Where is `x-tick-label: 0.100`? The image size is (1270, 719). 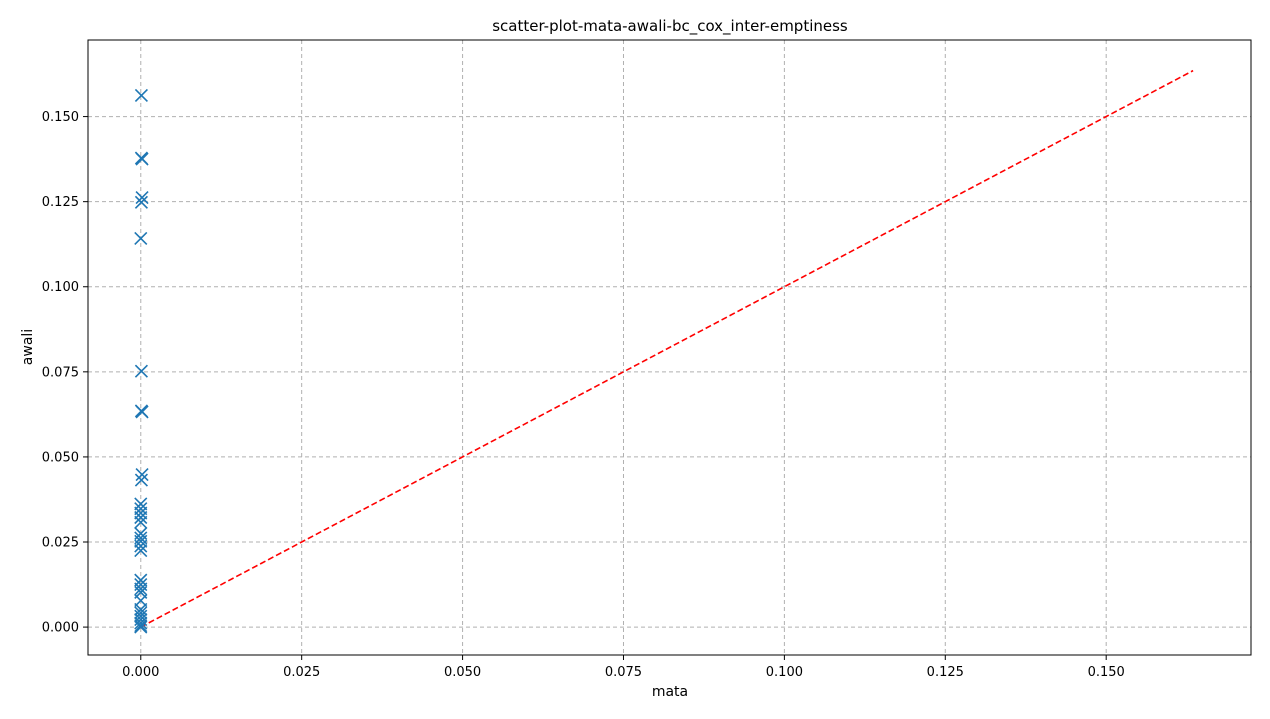
x-tick-label: 0.100 is located at coordinates (784, 672).